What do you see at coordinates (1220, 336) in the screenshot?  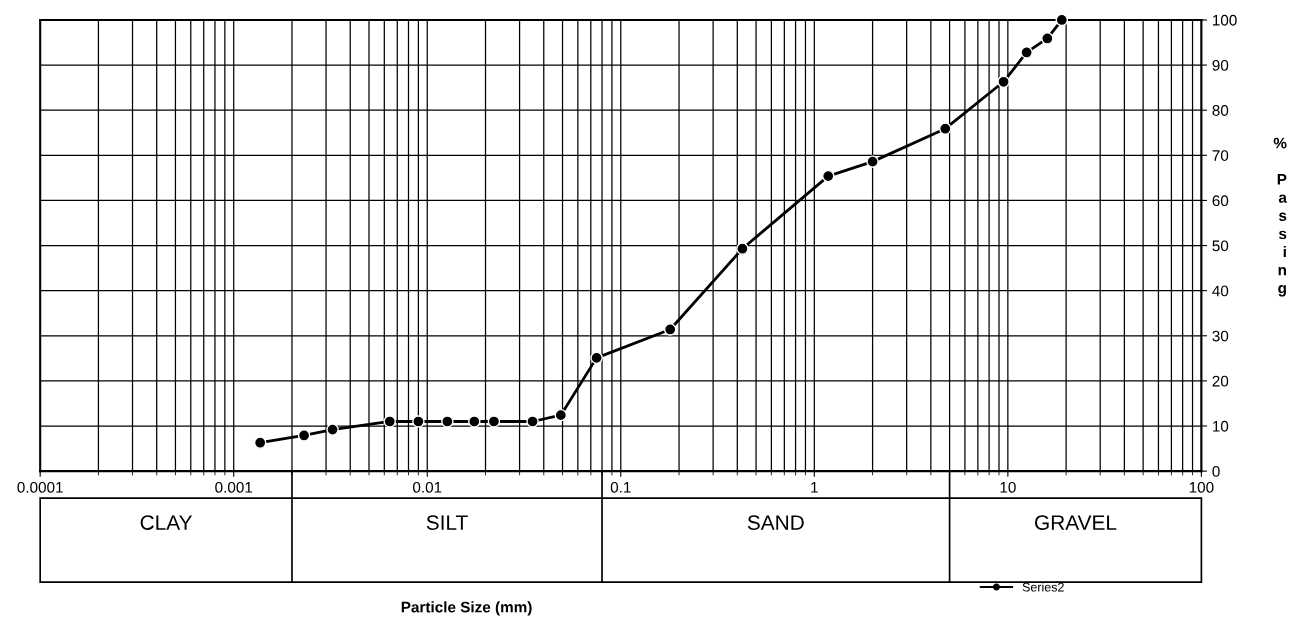 I see `y-tick-label: 30` at bounding box center [1220, 336].